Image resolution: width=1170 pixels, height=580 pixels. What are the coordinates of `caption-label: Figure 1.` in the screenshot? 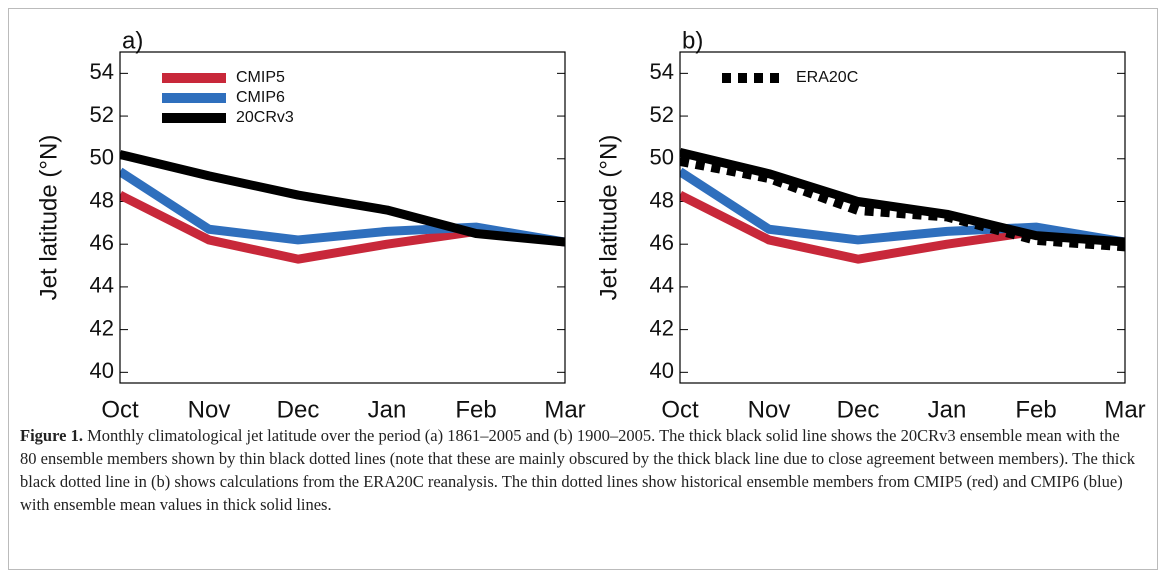 It's located at (51, 435).